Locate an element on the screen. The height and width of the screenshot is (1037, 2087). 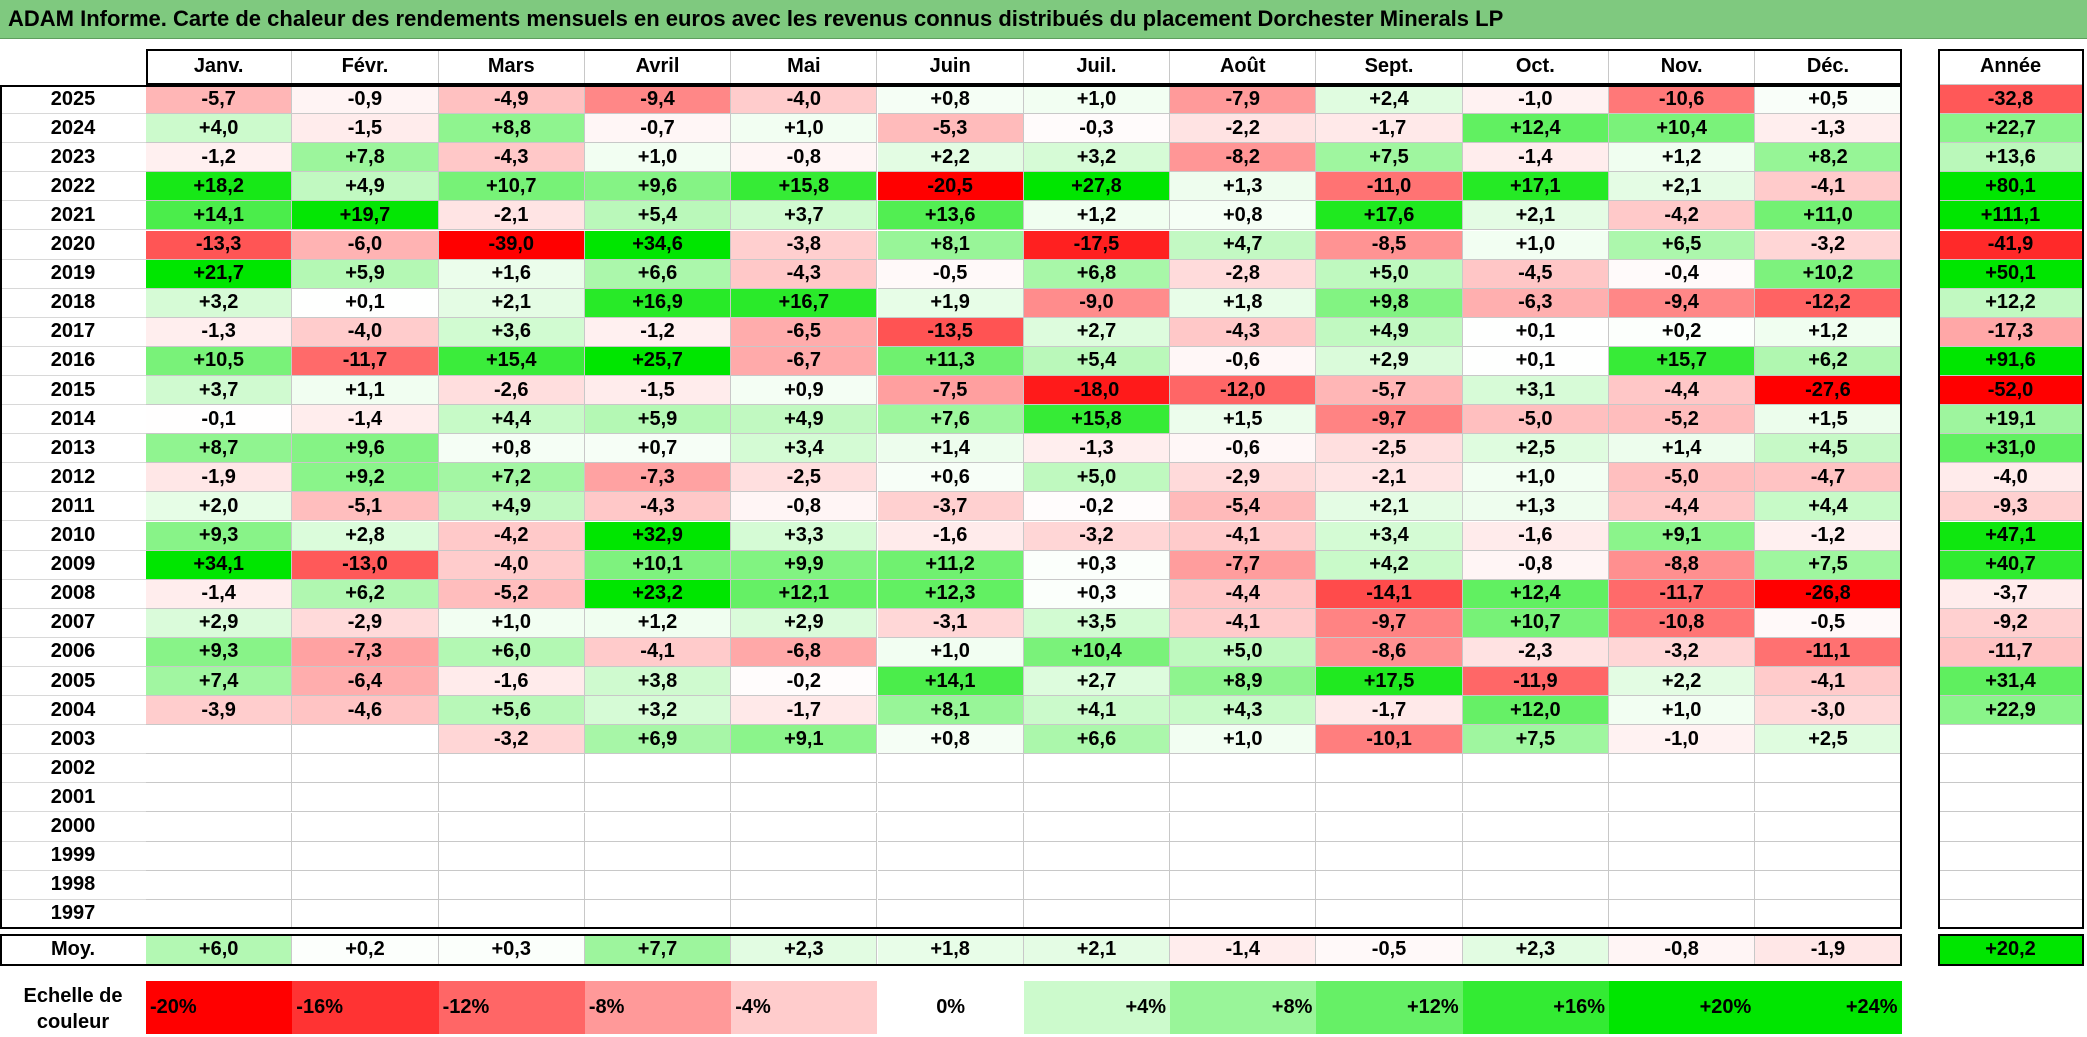
color-scale-swatch: -8% is located at coordinates (658, 1007).